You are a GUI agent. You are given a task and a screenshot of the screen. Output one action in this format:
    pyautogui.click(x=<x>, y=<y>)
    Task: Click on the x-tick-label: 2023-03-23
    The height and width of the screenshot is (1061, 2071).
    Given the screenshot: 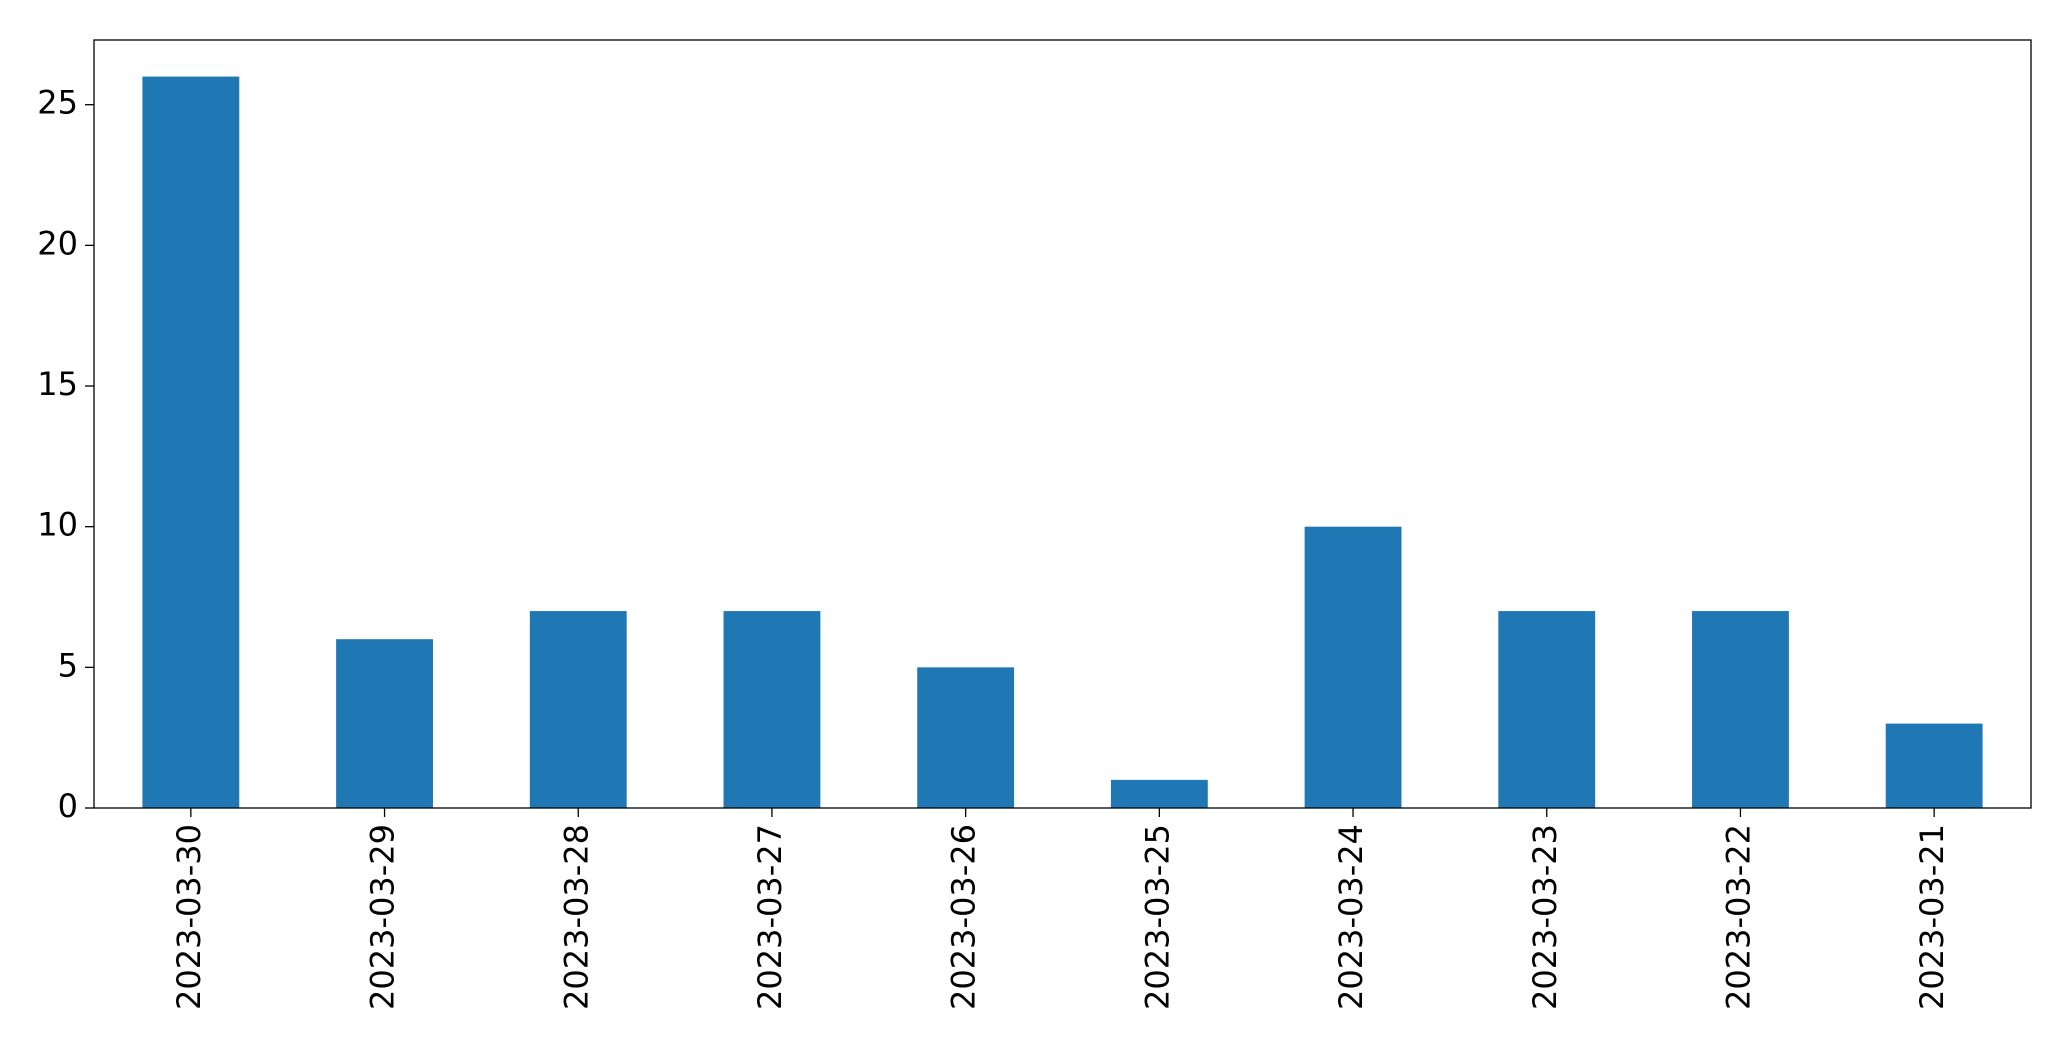 What is the action you would take?
    pyautogui.click(x=1545, y=917)
    